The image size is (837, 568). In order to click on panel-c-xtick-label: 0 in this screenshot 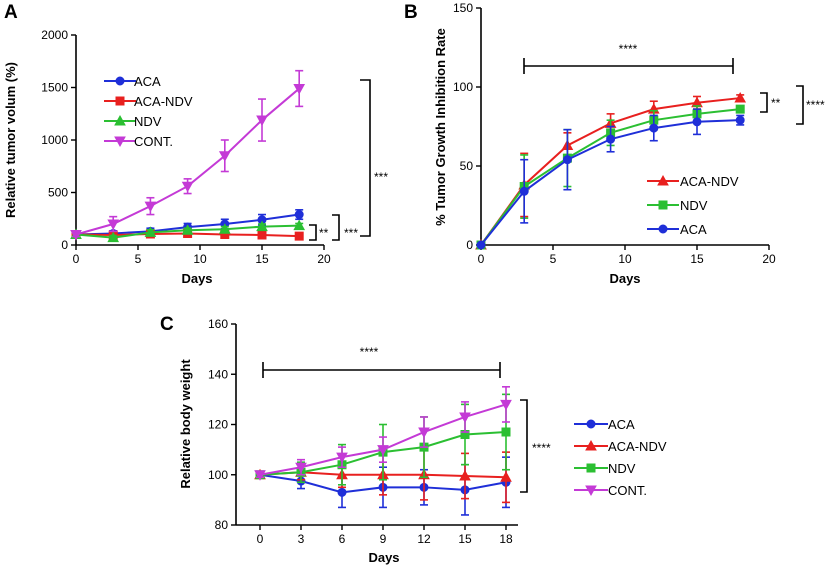, I will do `click(260, 539)`.